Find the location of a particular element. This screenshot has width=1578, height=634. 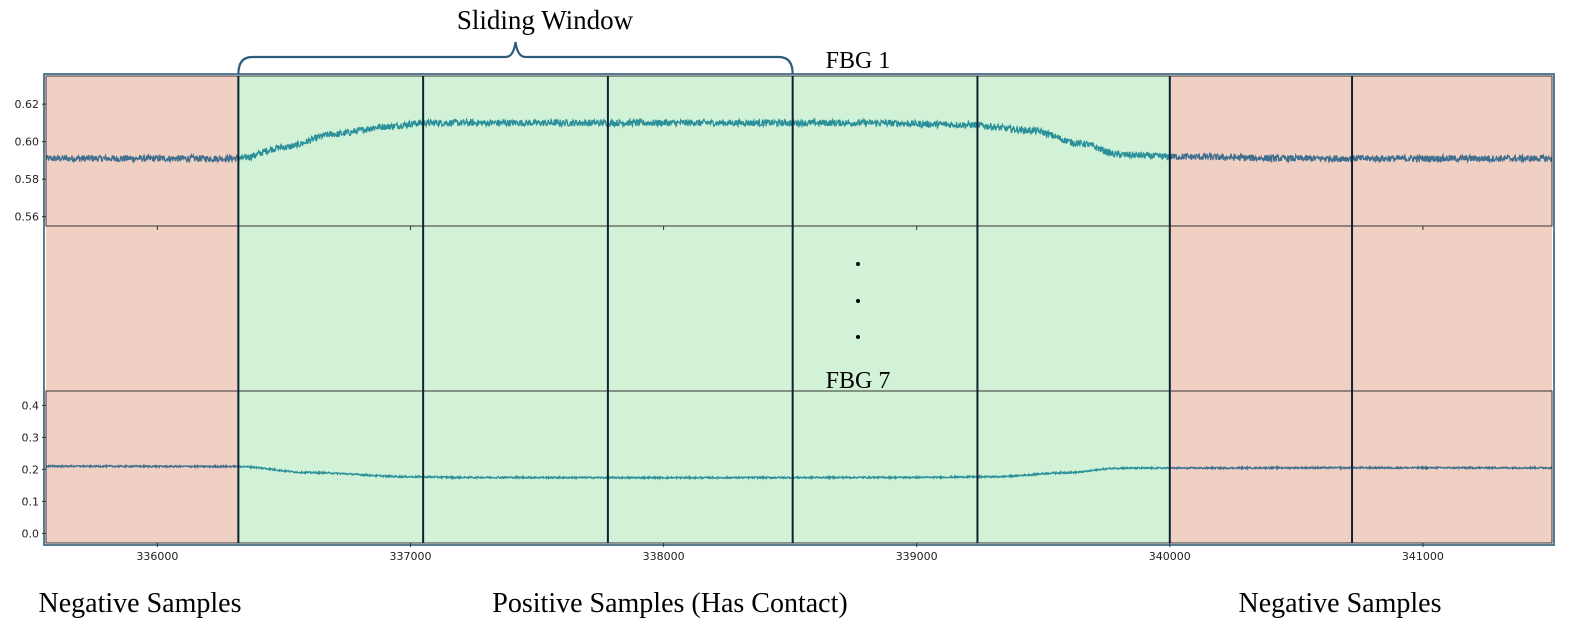

x-tick-label: 336000 is located at coordinates (157, 556).